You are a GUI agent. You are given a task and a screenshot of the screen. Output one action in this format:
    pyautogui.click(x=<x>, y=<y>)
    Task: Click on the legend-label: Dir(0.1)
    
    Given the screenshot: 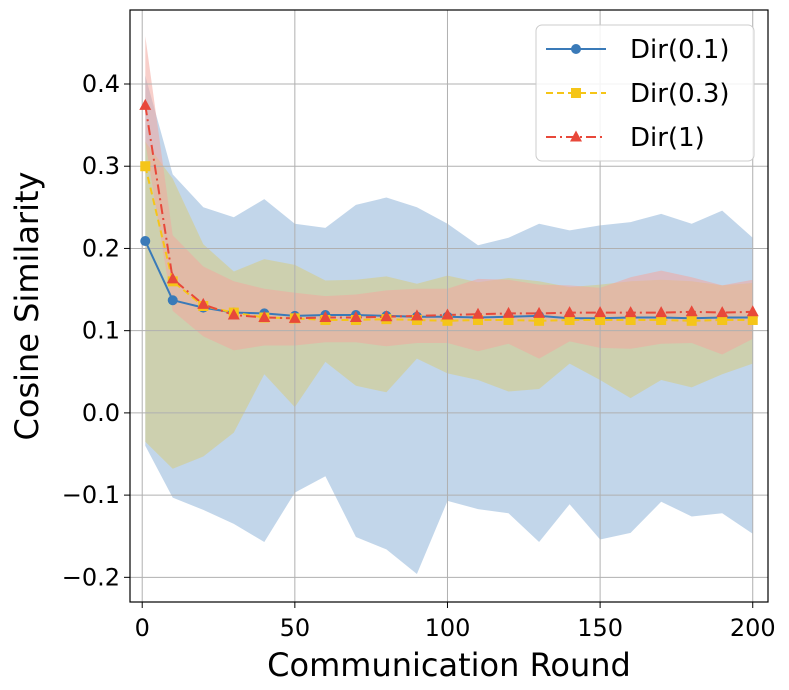 What is the action you would take?
    pyautogui.click(x=680, y=50)
    